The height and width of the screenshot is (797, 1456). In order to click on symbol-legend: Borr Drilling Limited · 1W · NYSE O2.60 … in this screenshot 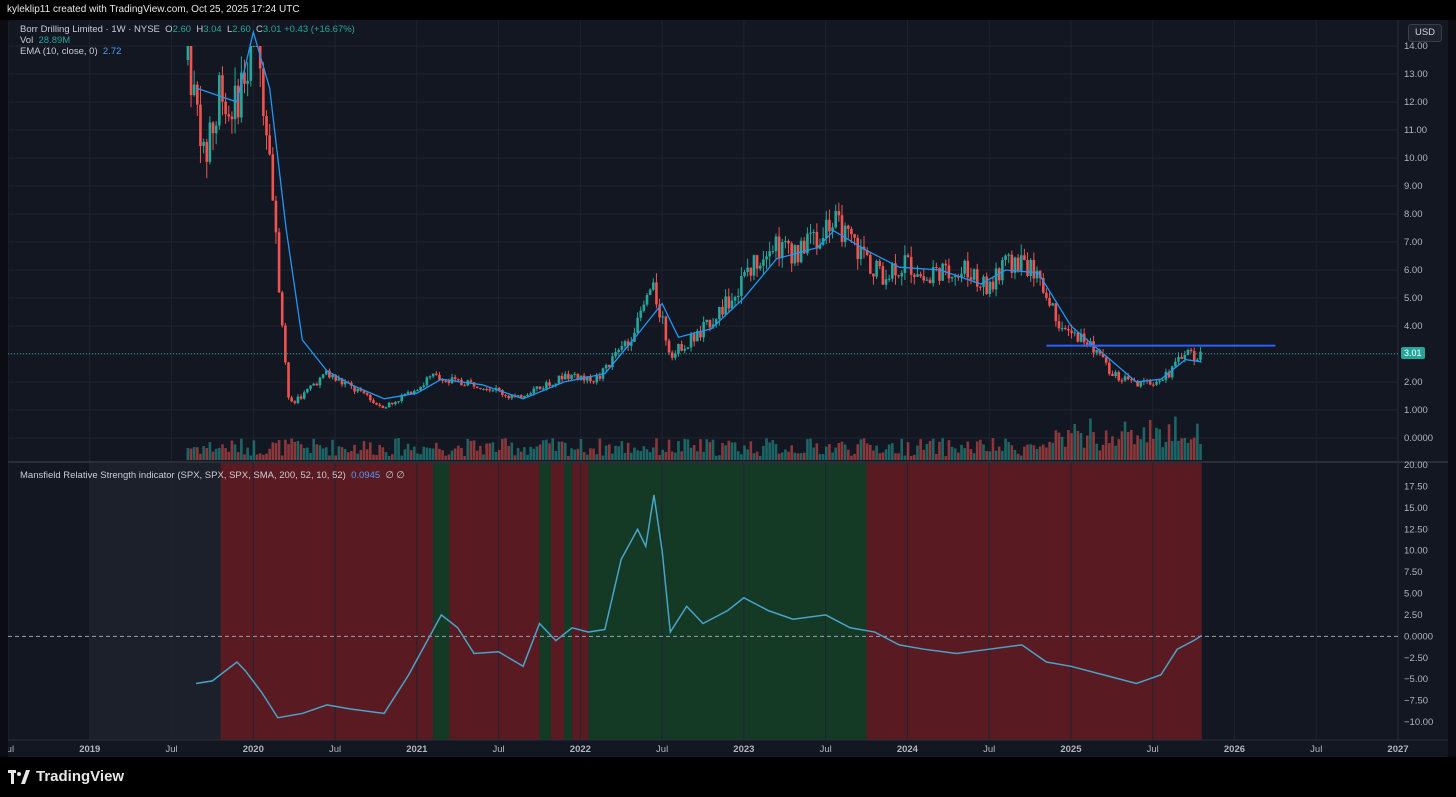, I will do `click(187, 29)`.